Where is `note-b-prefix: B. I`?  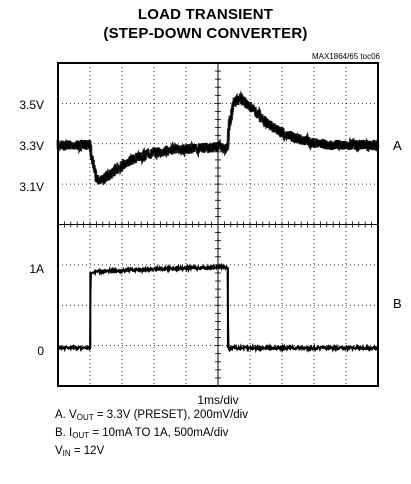
note-b-prefix: B. I is located at coordinates (64, 433).